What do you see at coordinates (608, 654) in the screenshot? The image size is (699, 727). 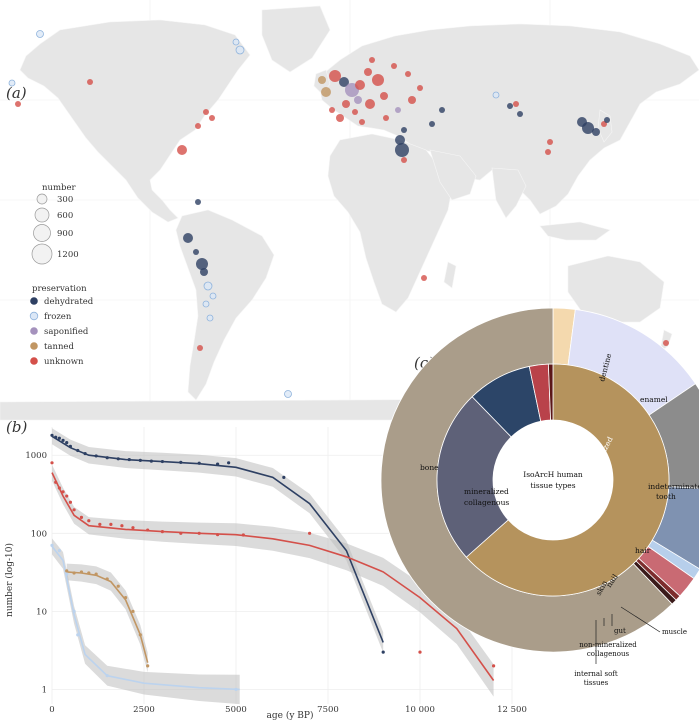 I see `callout-label-non-mineralized-2: collagenous` at bounding box center [608, 654].